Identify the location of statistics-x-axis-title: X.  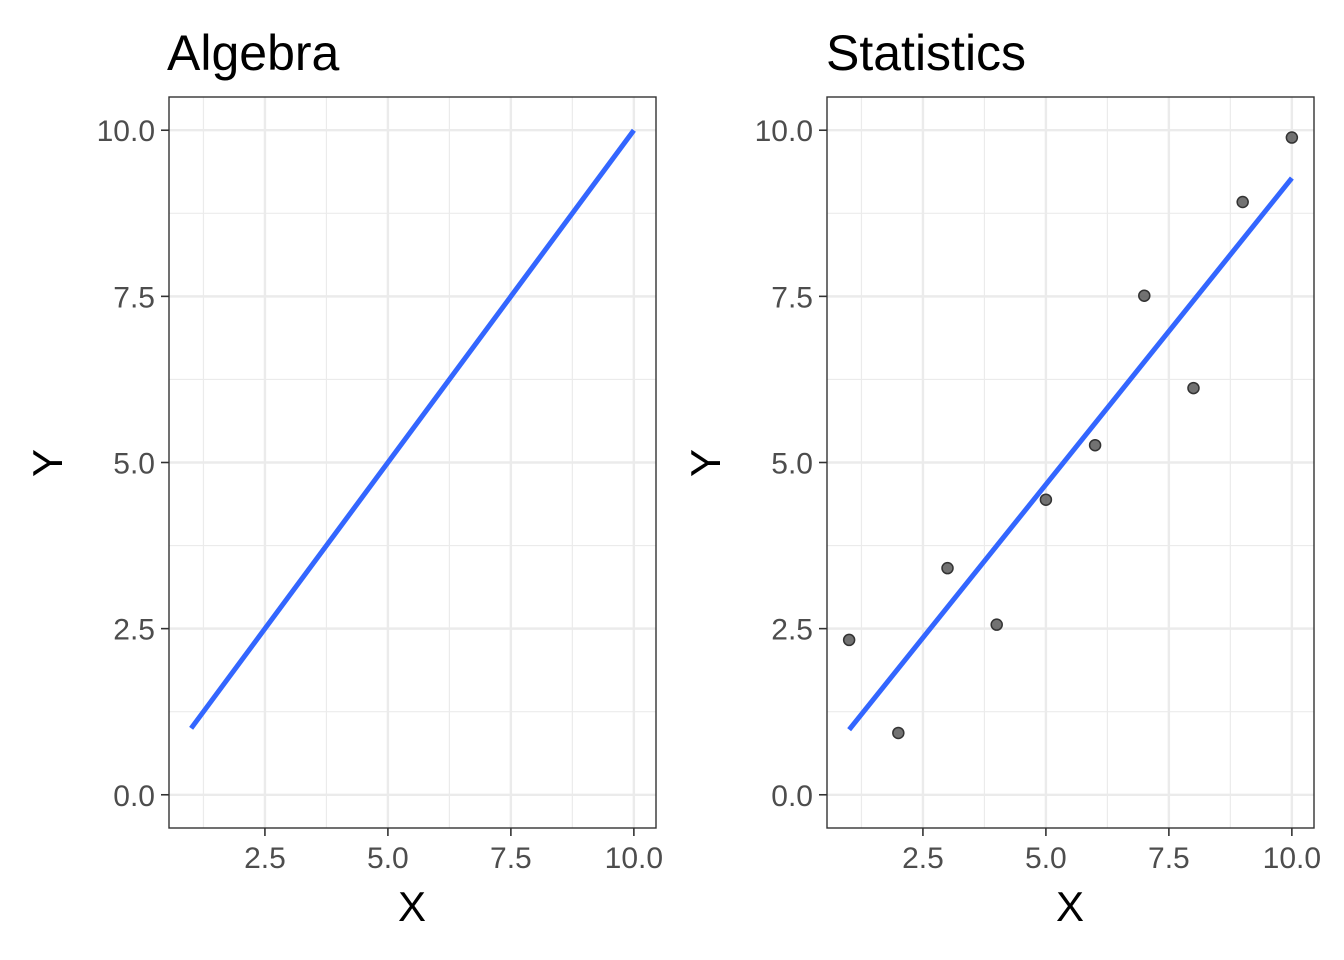
(1070, 906).